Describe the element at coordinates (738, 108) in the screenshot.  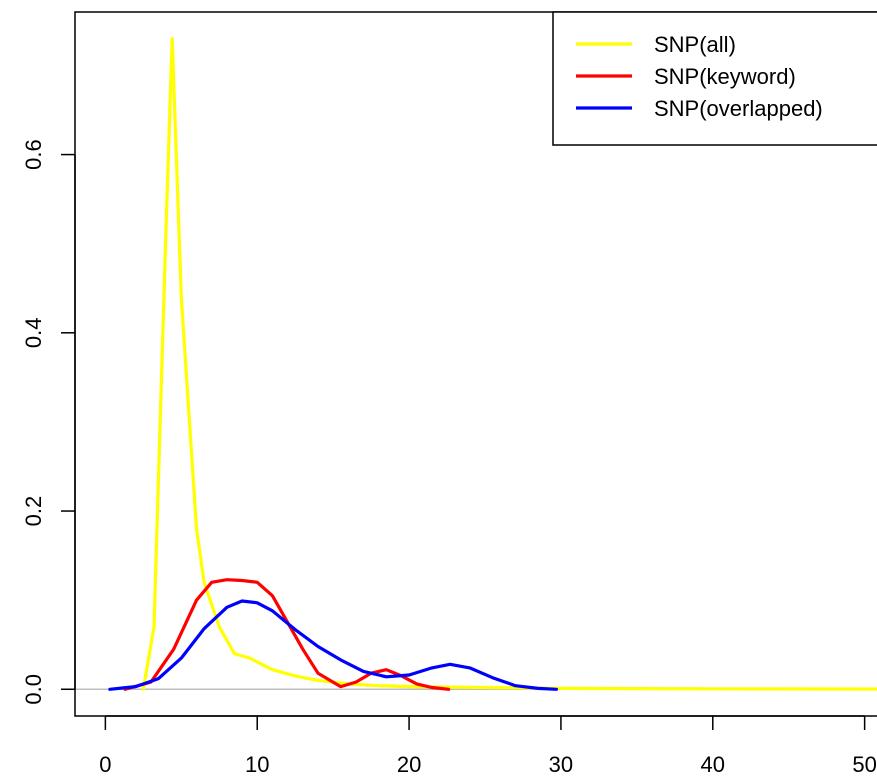
I see `legend-label-2: SNP(overlapped)` at that location.